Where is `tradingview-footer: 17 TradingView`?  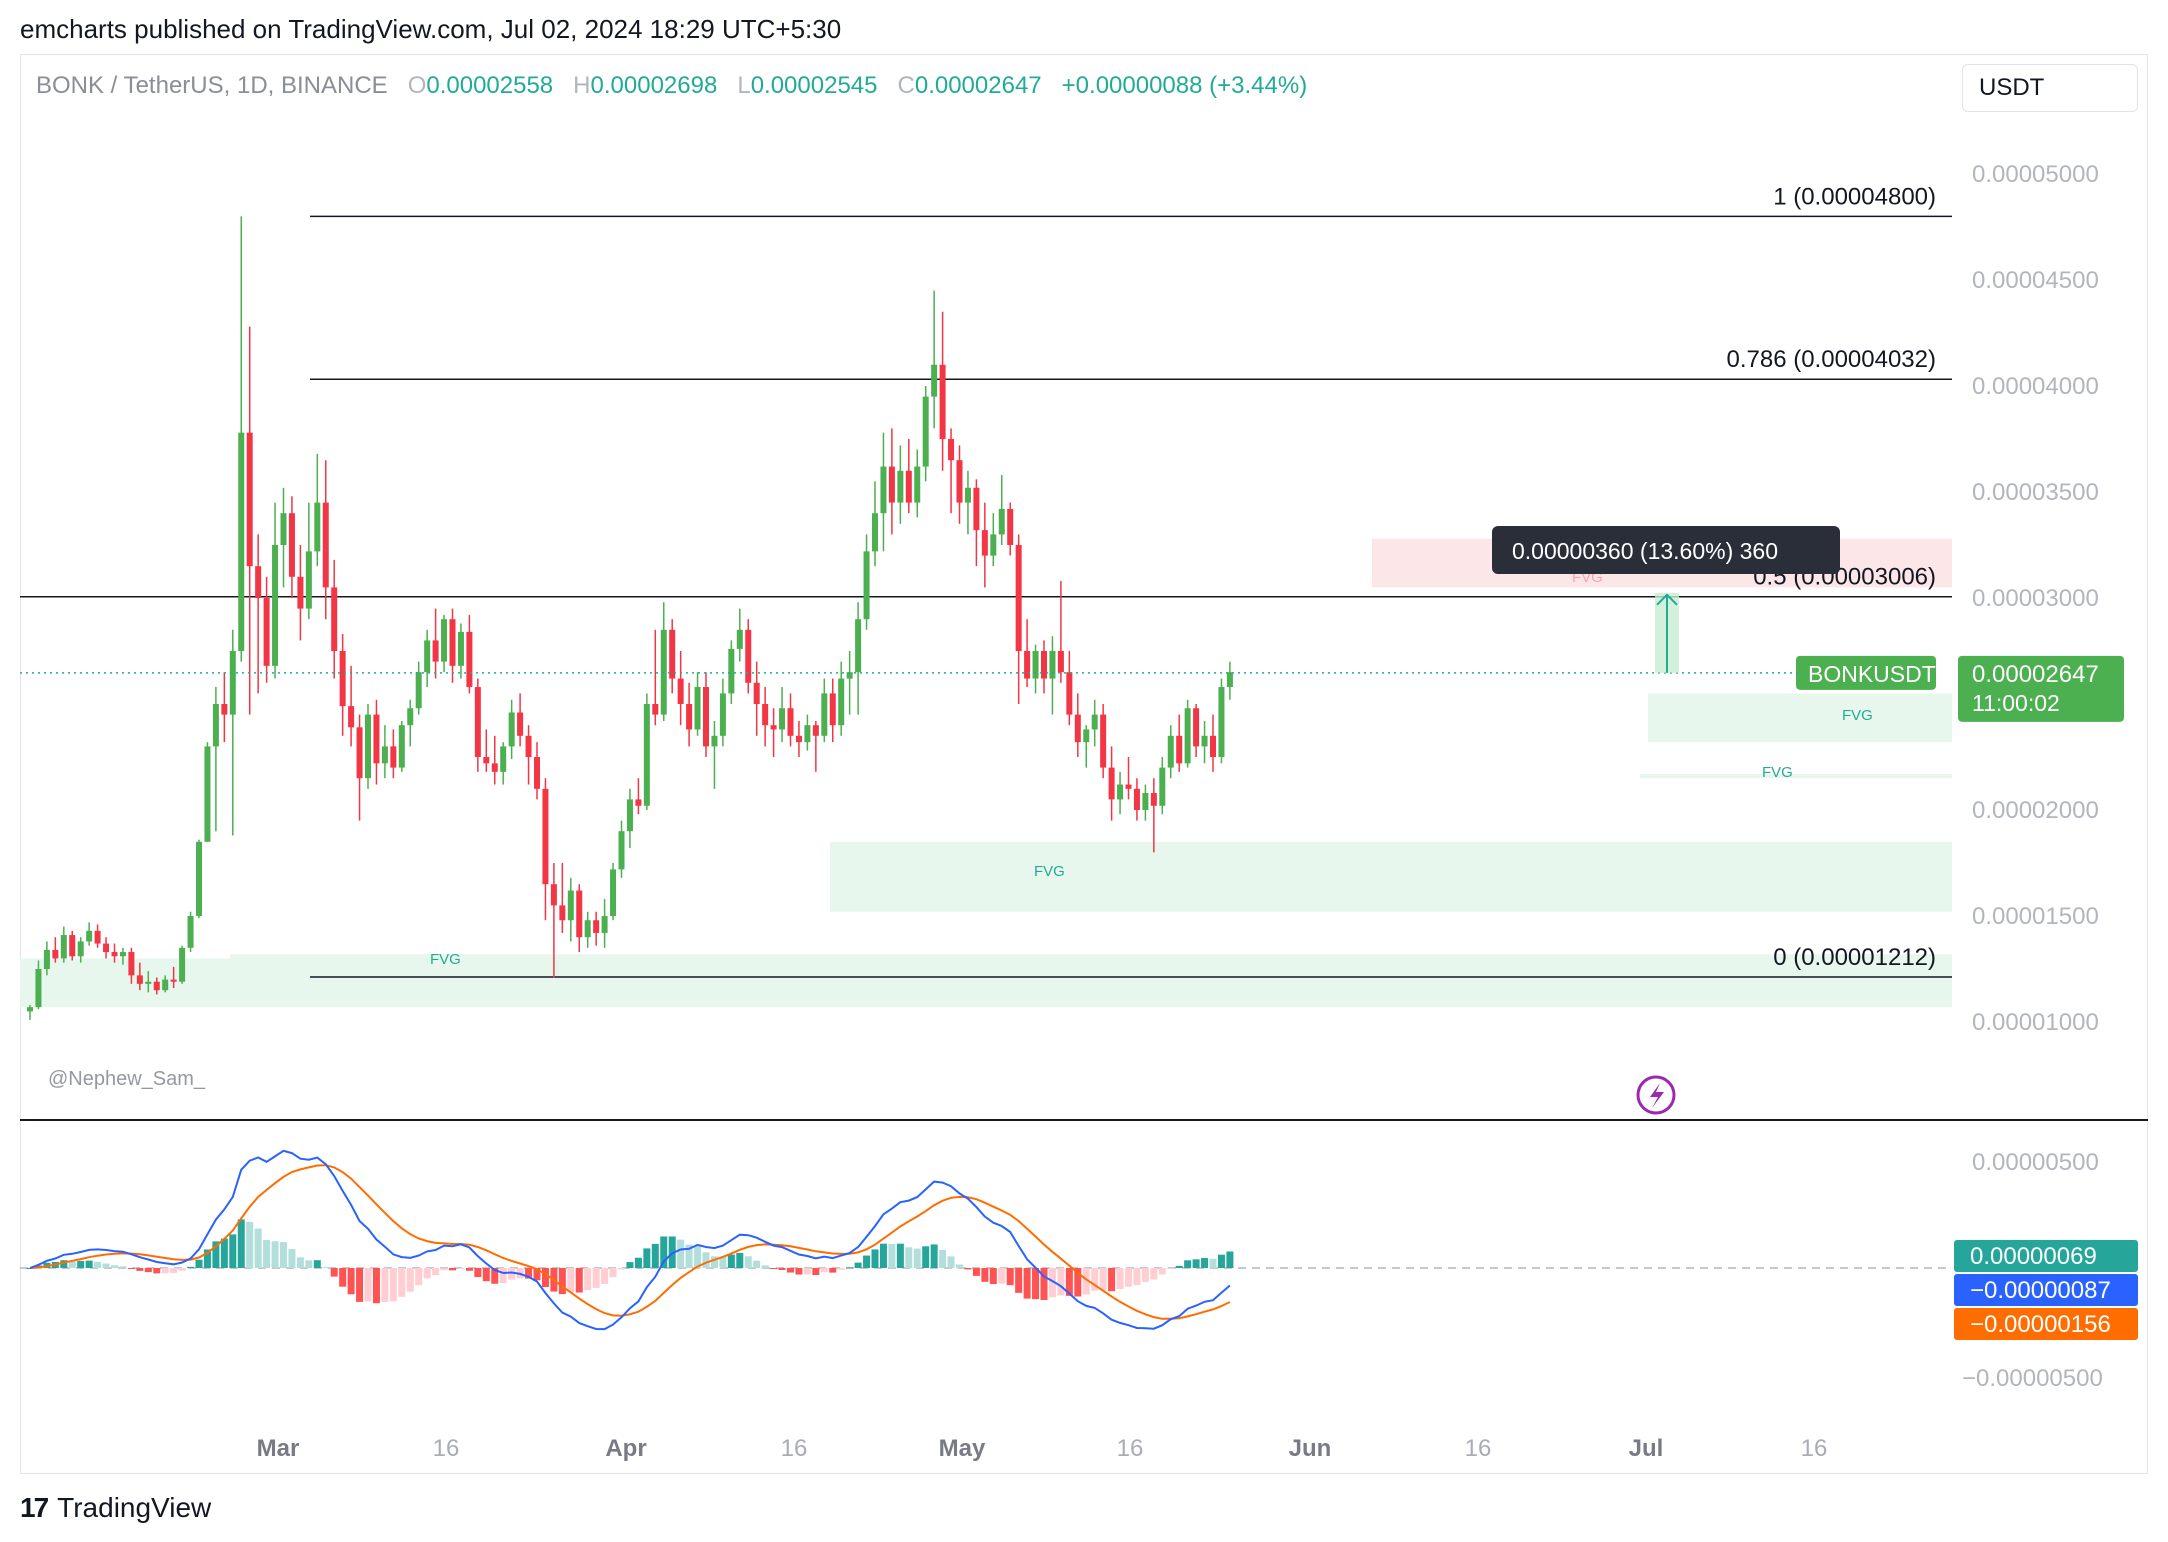 tradingview-footer: 17 TradingView is located at coordinates (115, 1508).